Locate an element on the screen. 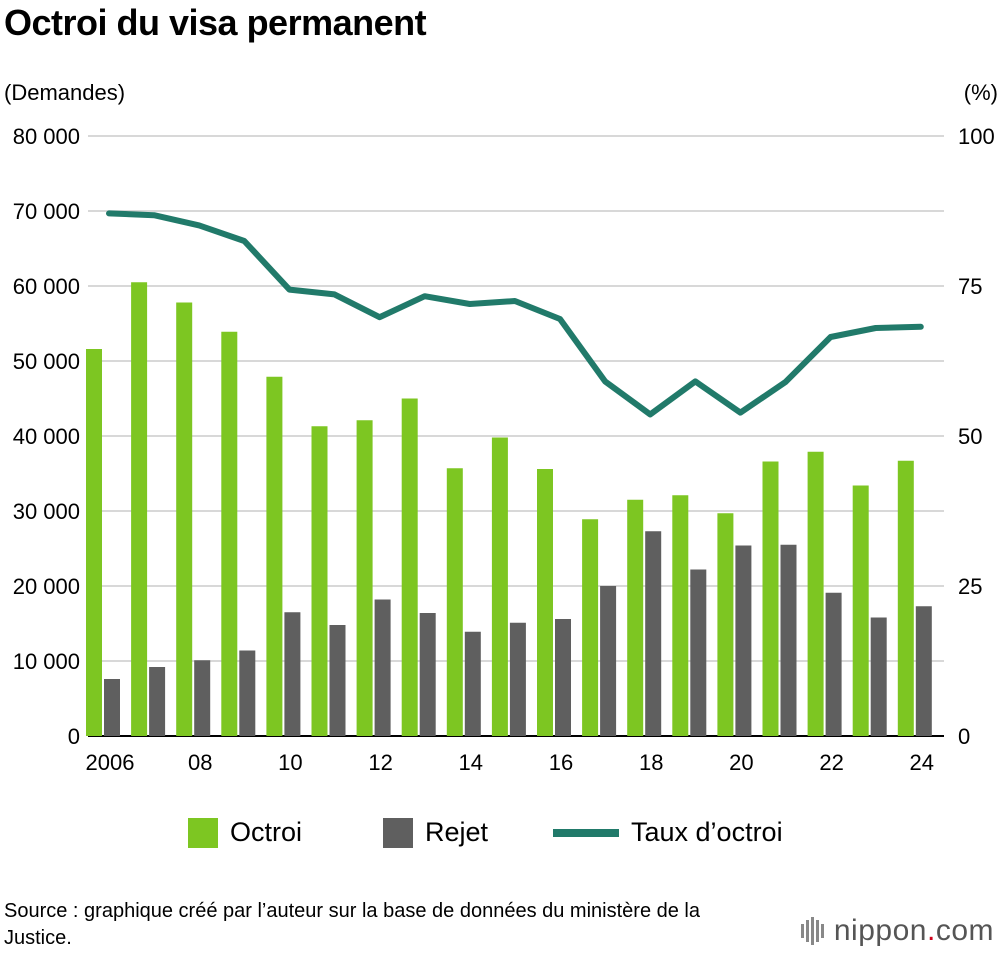  x-tick-label: 16 is located at coordinates (561, 762).